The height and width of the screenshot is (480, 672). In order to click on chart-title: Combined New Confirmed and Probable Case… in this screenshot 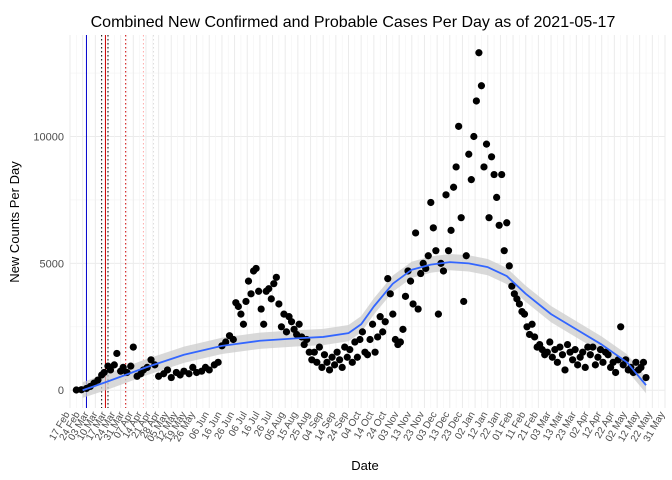, I will do `click(353, 22)`.